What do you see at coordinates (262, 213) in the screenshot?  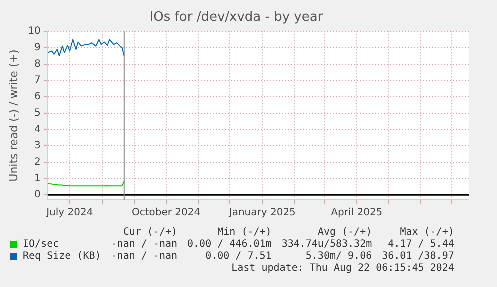 I see `x-tick-label: January 2025` at bounding box center [262, 213].